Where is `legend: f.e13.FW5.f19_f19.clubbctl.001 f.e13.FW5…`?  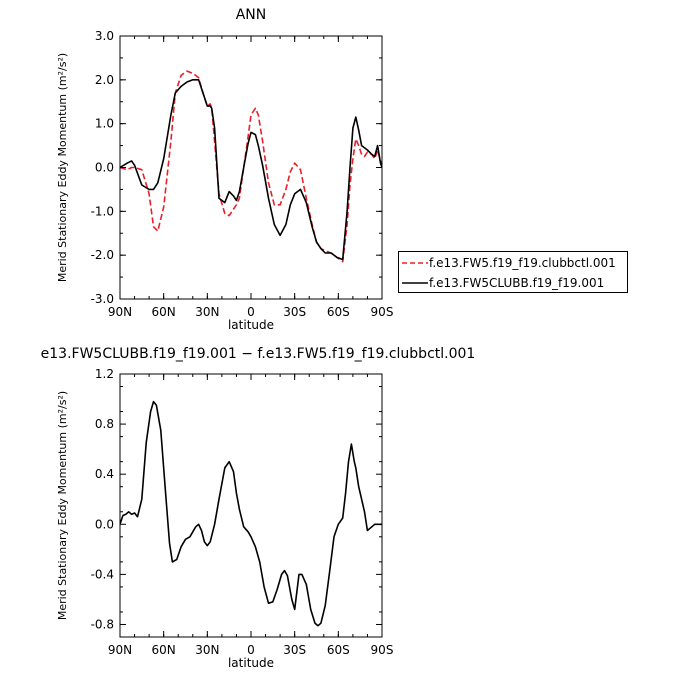
legend: f.e13.FW5.f19_f19.clubbctl.001 f.e13.FW5… is located at coordinates (513, 272).